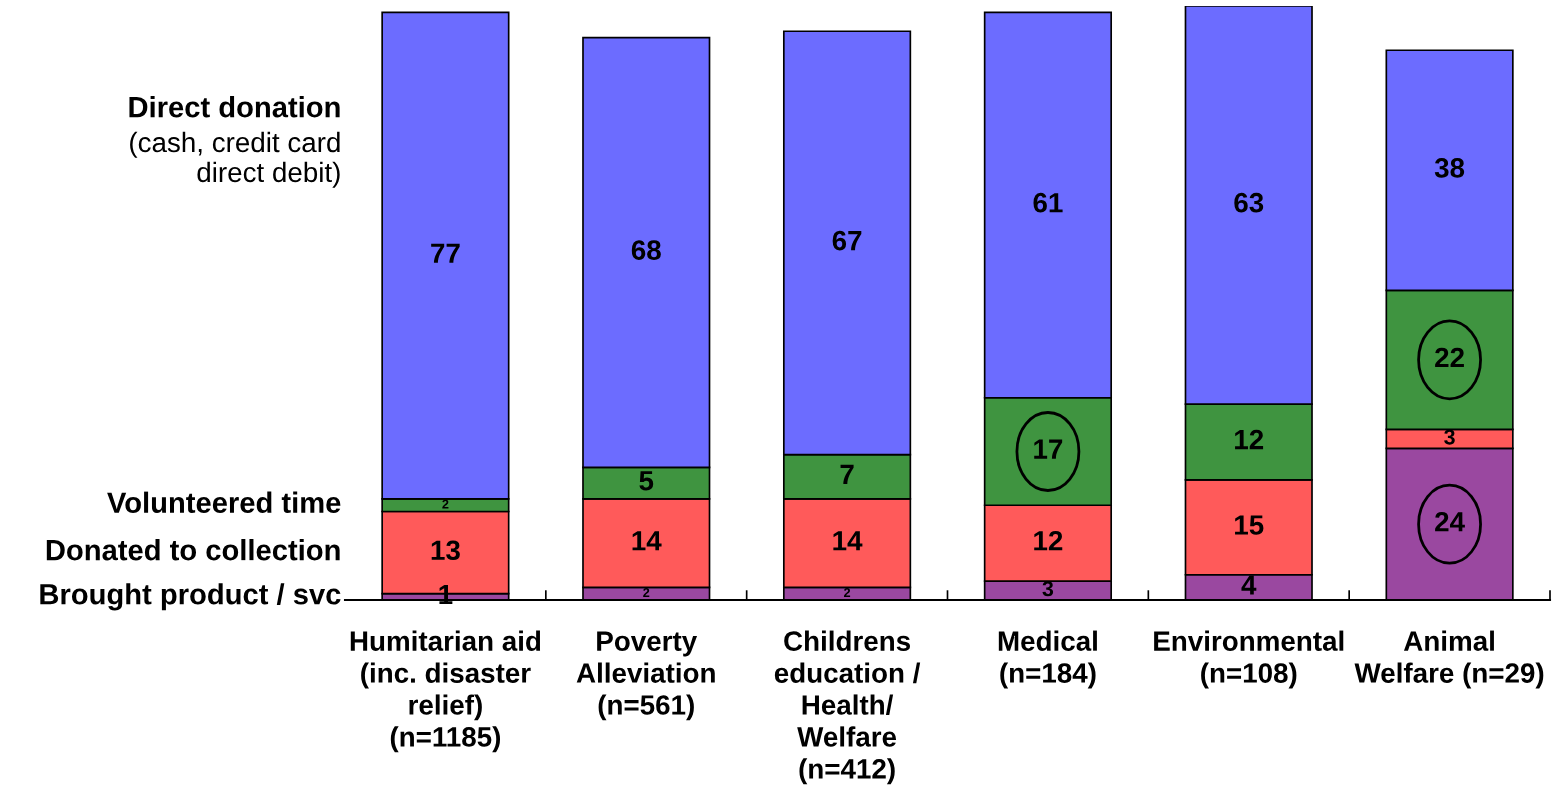 The image size is (1563, 809). I want to click on data-label: 3, so click(1449, 437).